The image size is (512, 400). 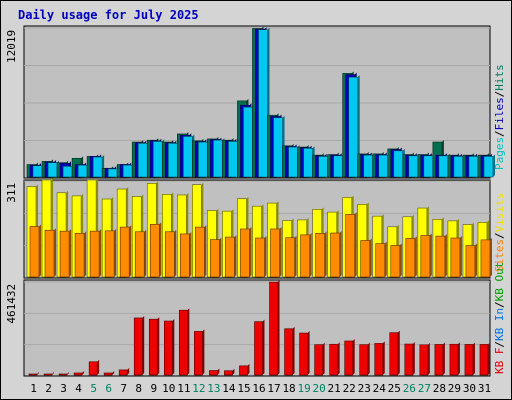 I want to click on day-label: 7, so click(x=123, y=388).